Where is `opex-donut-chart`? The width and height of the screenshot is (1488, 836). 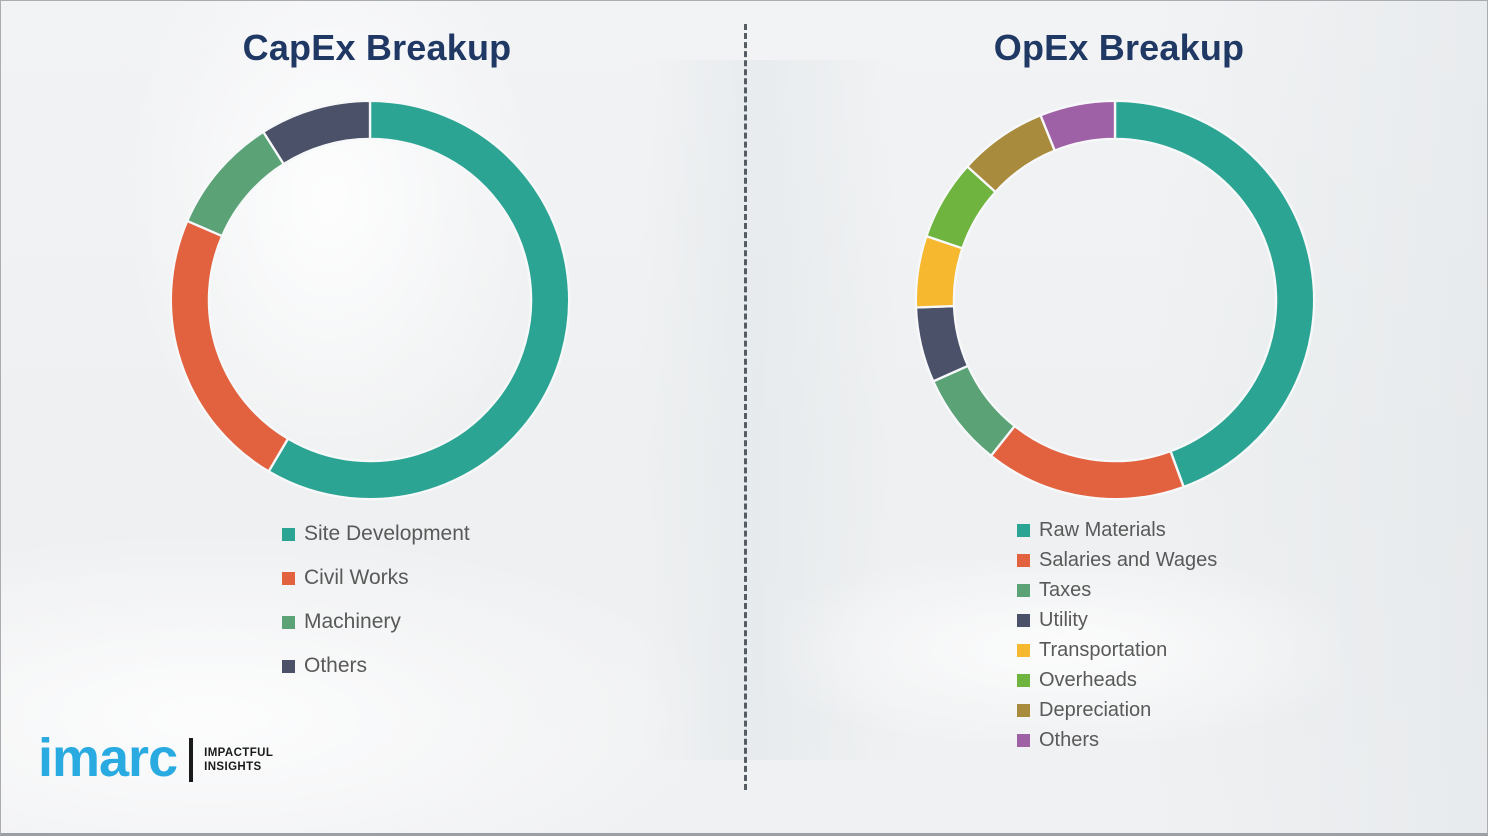 opex-donut-chart is located at coordinates (1115, 300).